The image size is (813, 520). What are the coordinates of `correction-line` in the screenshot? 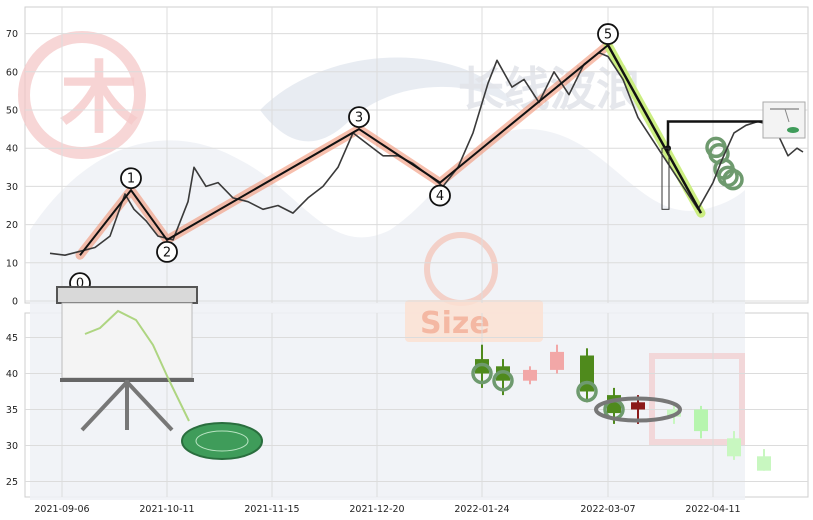 It's located at (654, 129).